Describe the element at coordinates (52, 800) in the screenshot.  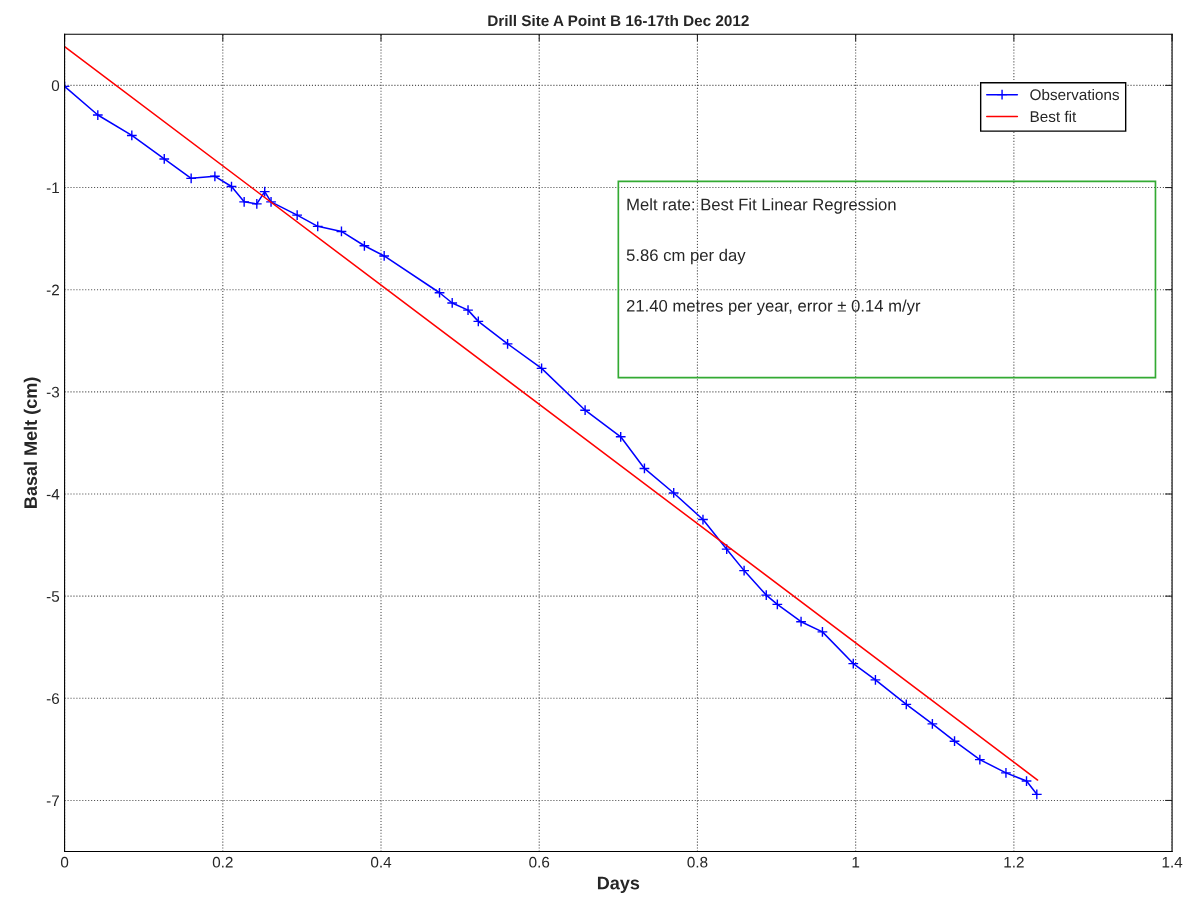
I see `y-tick-label: -7` at that location.